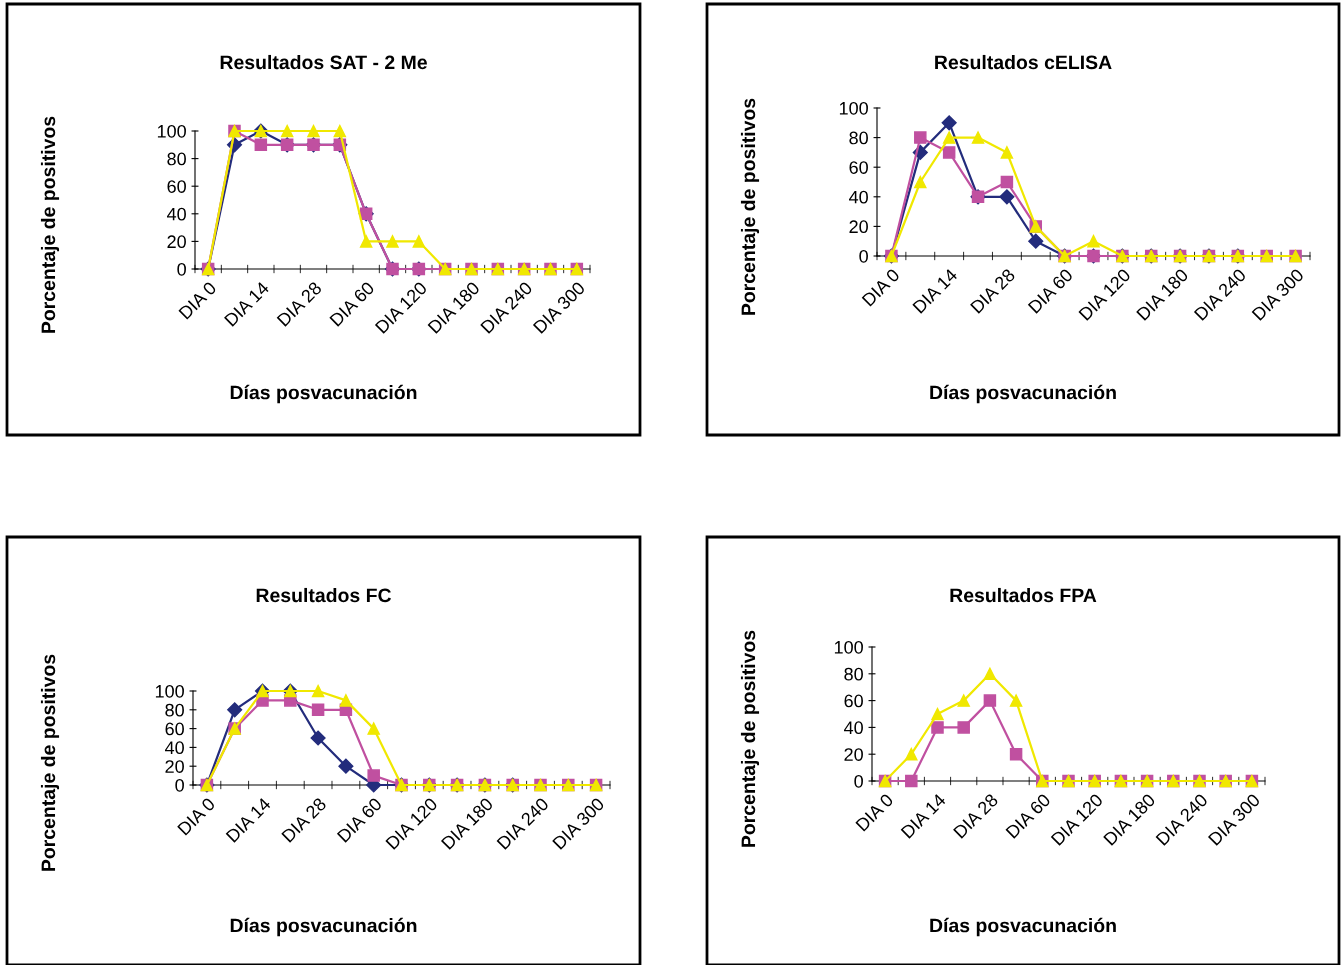 This screenshot has width=1343, height=965. I want to click on chart-title: Resultados cELISA, so click(1023, 62).